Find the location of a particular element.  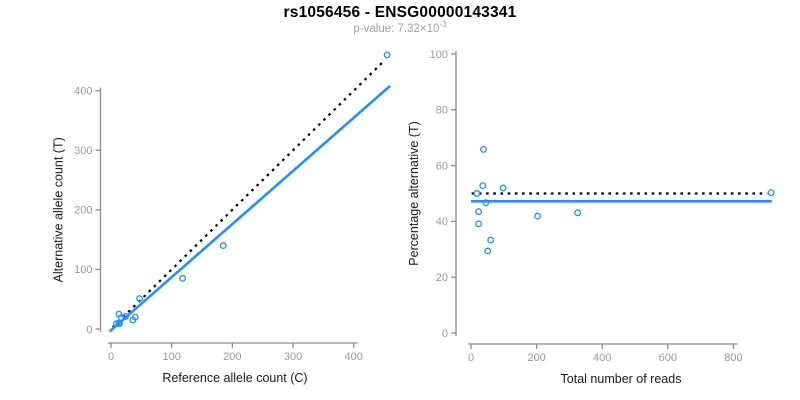

x-tick-label: 800 is located at coordinates (733, 358).